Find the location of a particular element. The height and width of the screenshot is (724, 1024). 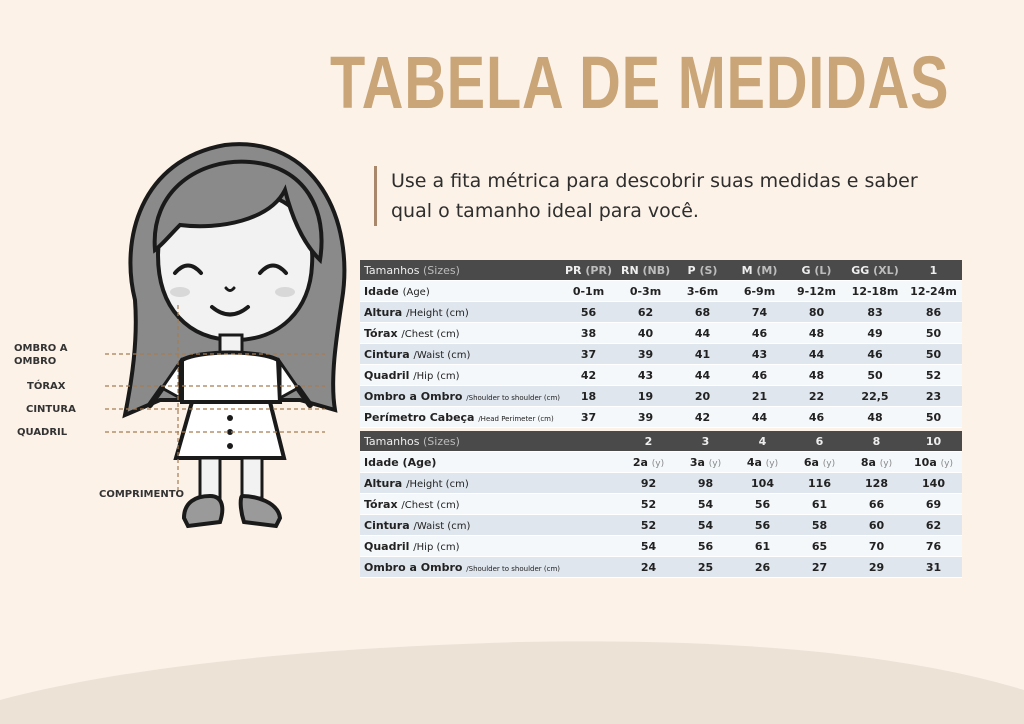

table-cell: 86 is located at coordinates (933, 312).